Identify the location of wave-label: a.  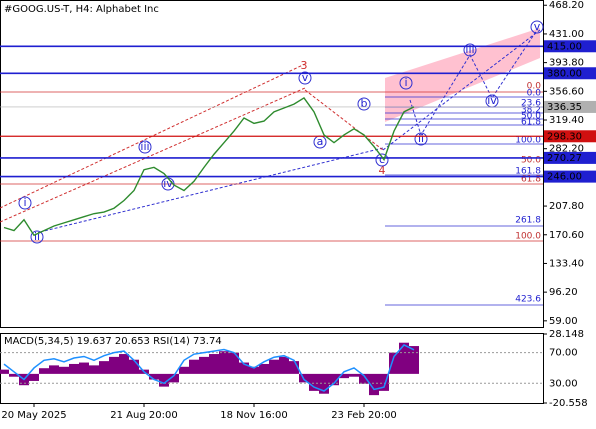
(320, 141).